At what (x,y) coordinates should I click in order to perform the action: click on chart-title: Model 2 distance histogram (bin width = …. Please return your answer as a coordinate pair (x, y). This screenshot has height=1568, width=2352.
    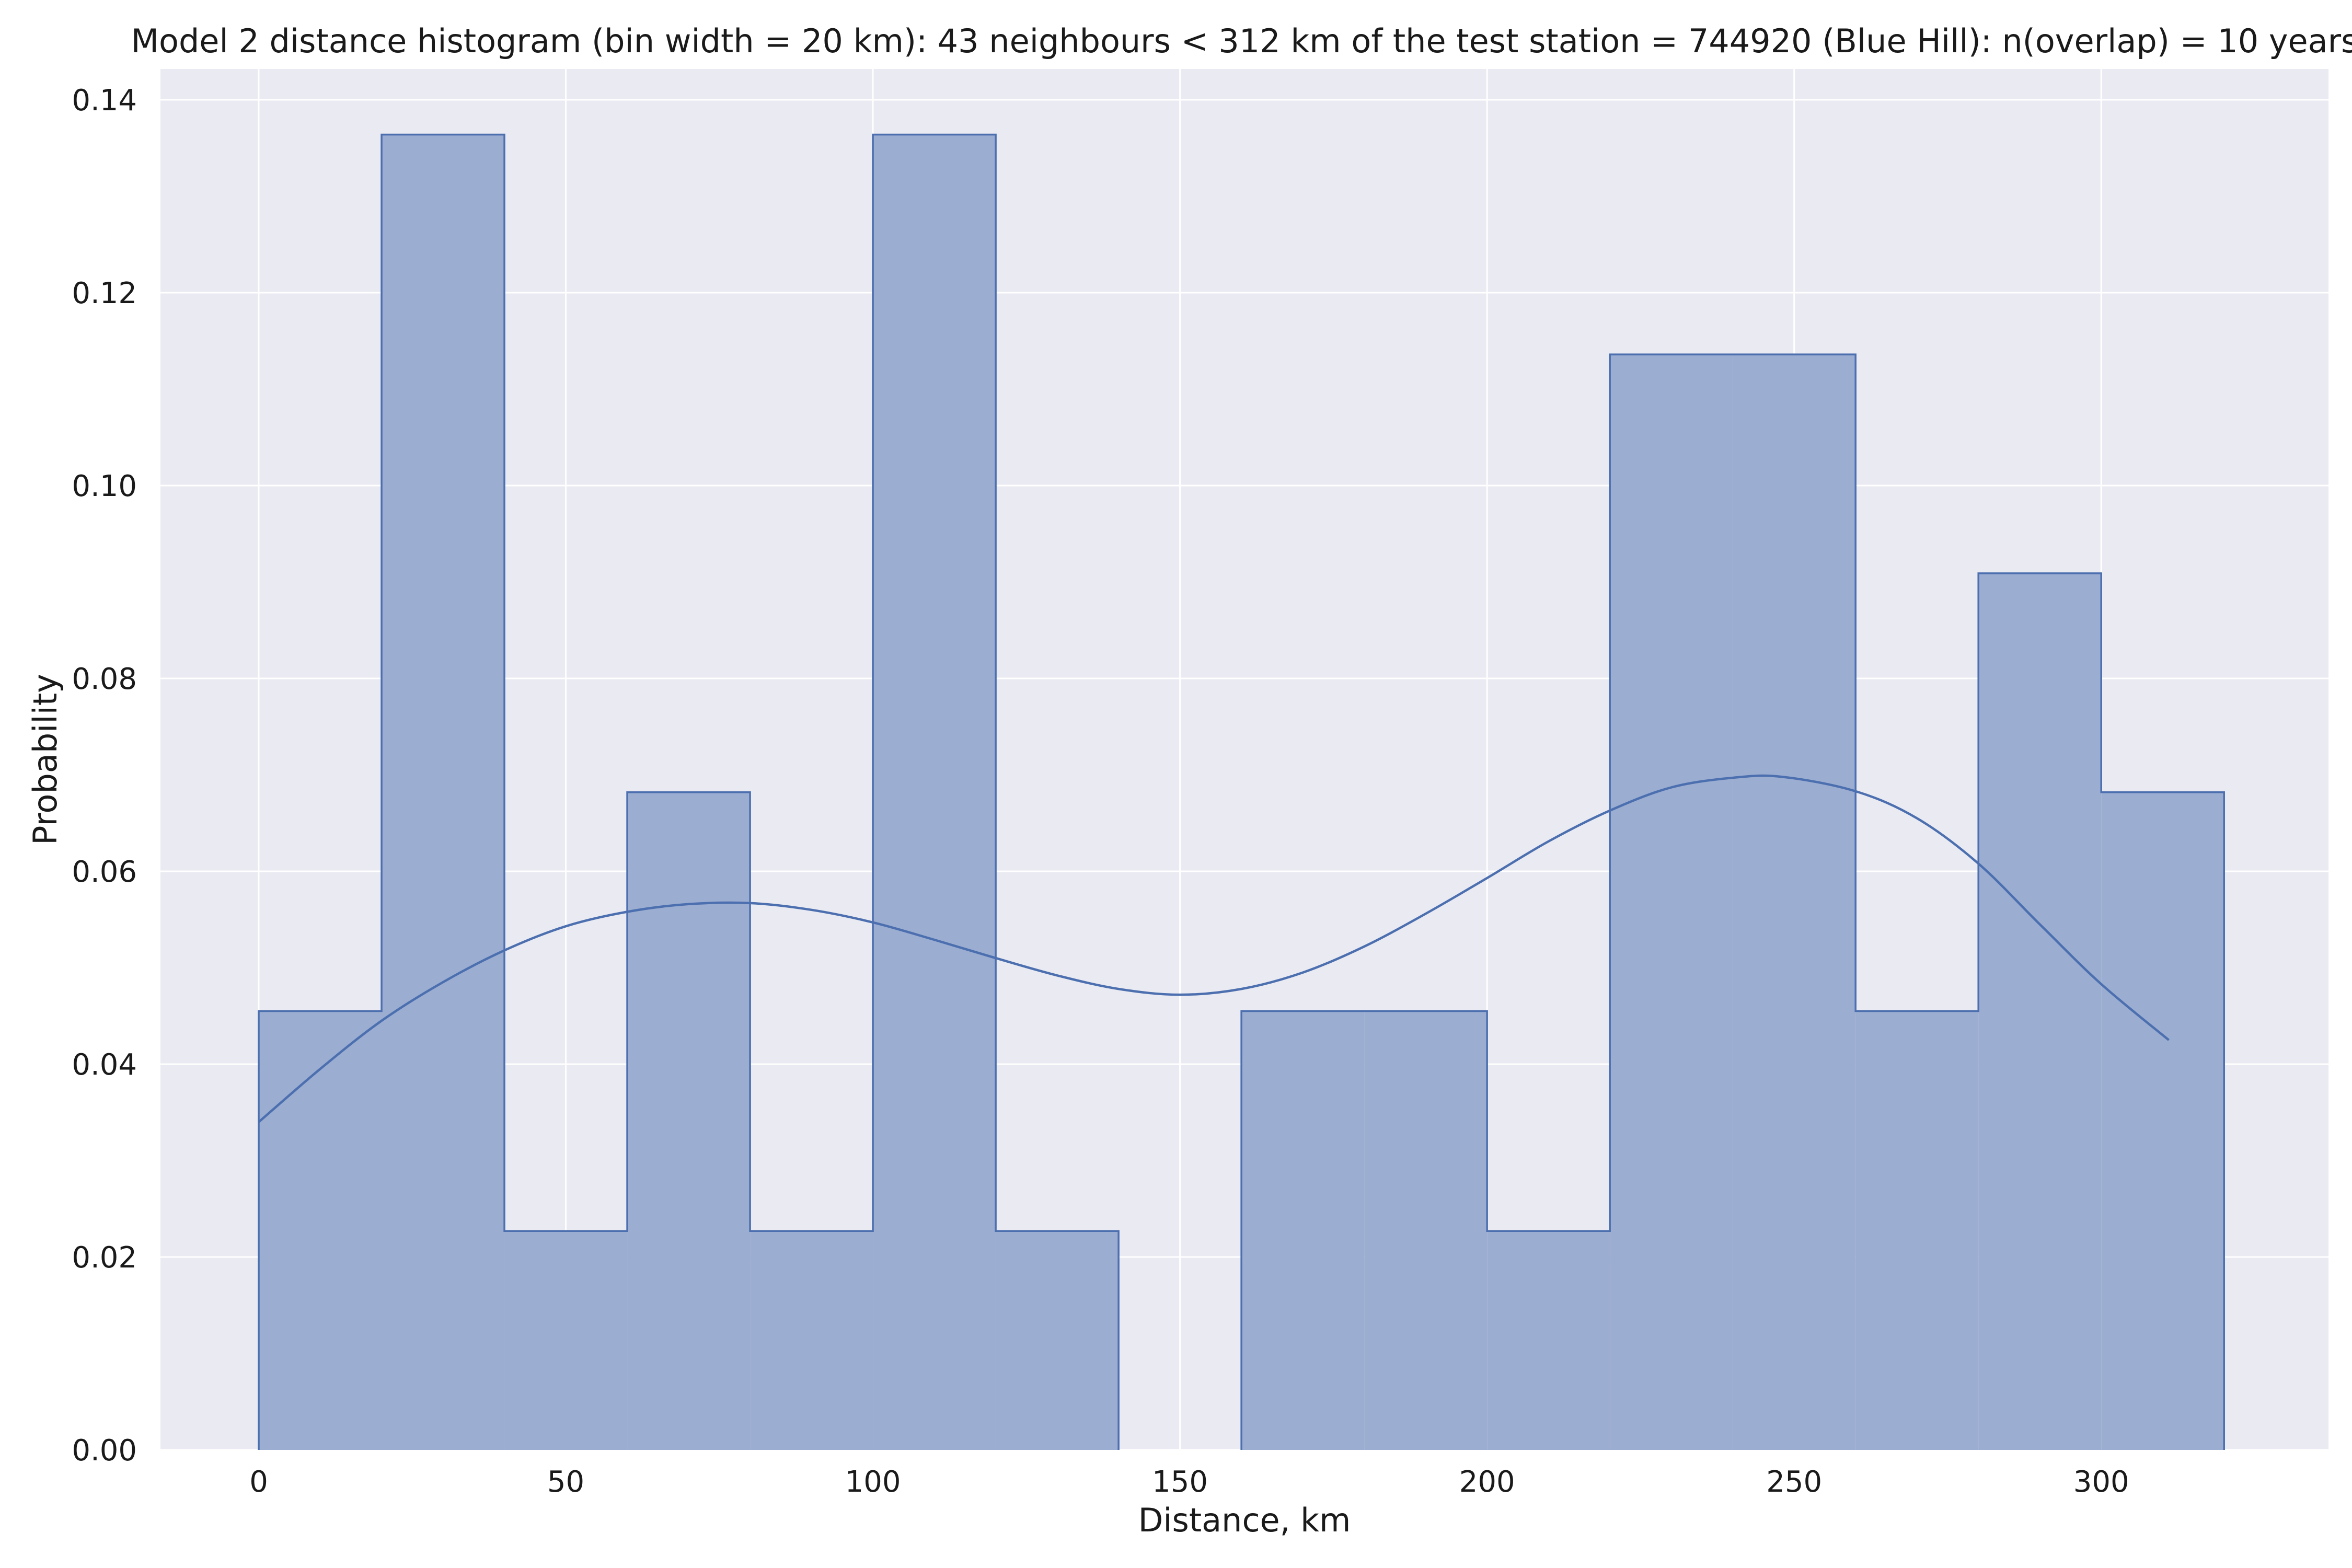
    Looking at the image, I should click on (1241, 41).